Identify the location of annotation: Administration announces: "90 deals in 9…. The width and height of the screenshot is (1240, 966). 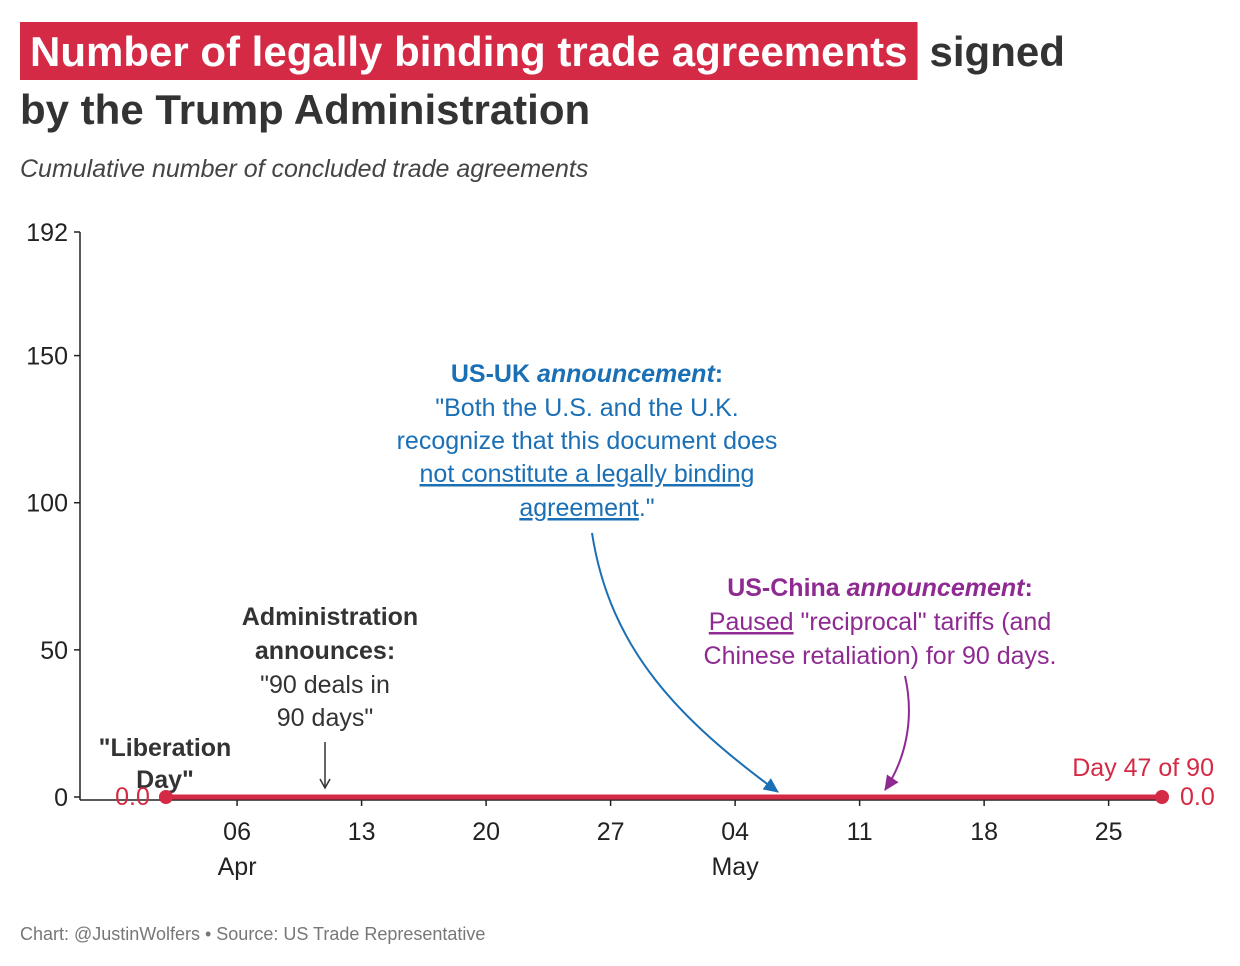
(330, 696).